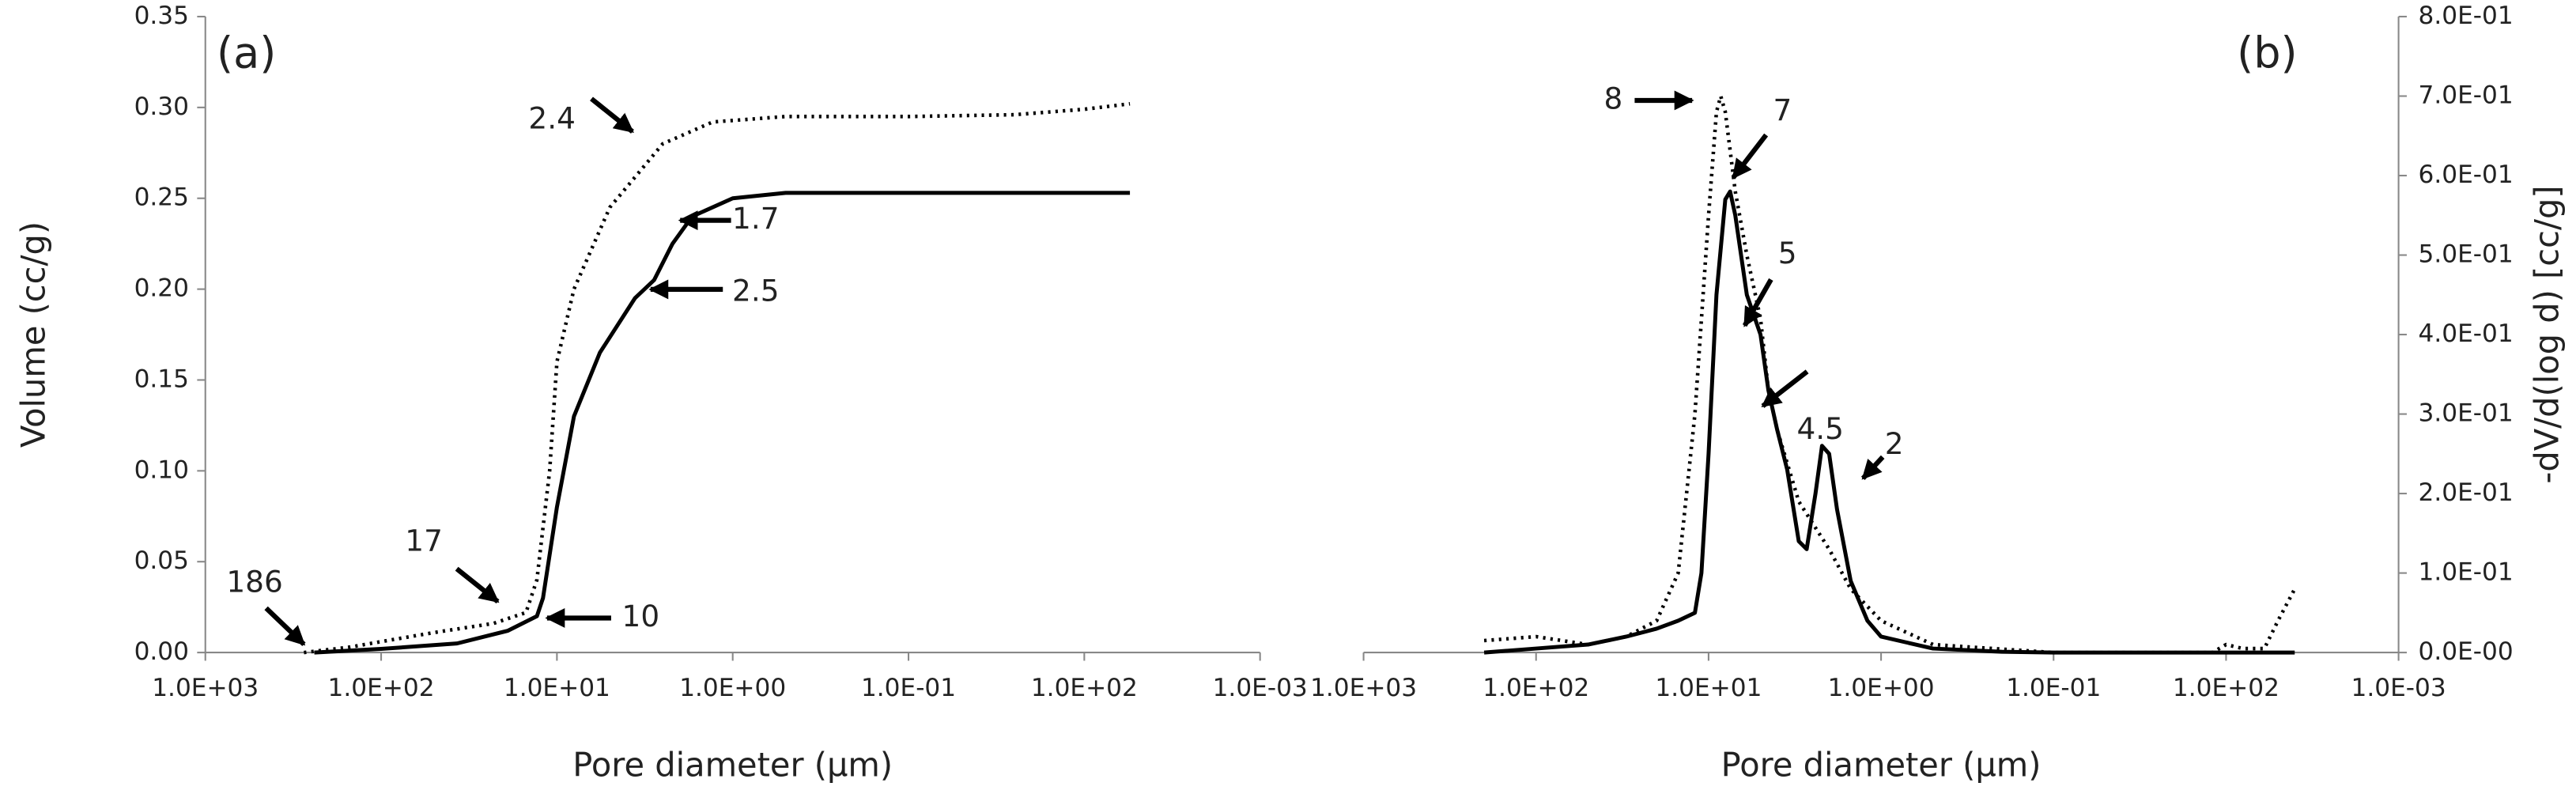  What do you see at coordinates (161, 379) in the screenshot?
I see `y-tick-label: 0.15` at bounding box center [161, 379].